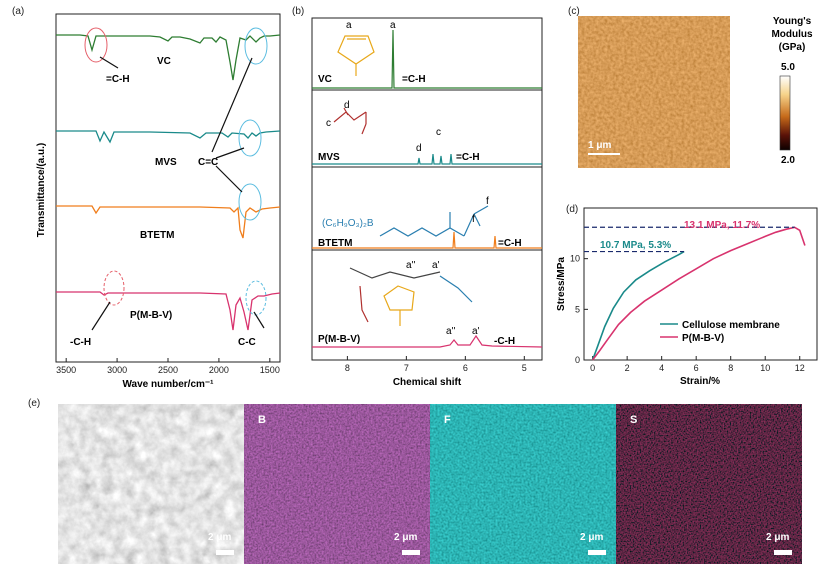  Describe the element at coordinates (406, 537) in the screenshot. I see `eds-b-scale-text: 2 μm` at that location.